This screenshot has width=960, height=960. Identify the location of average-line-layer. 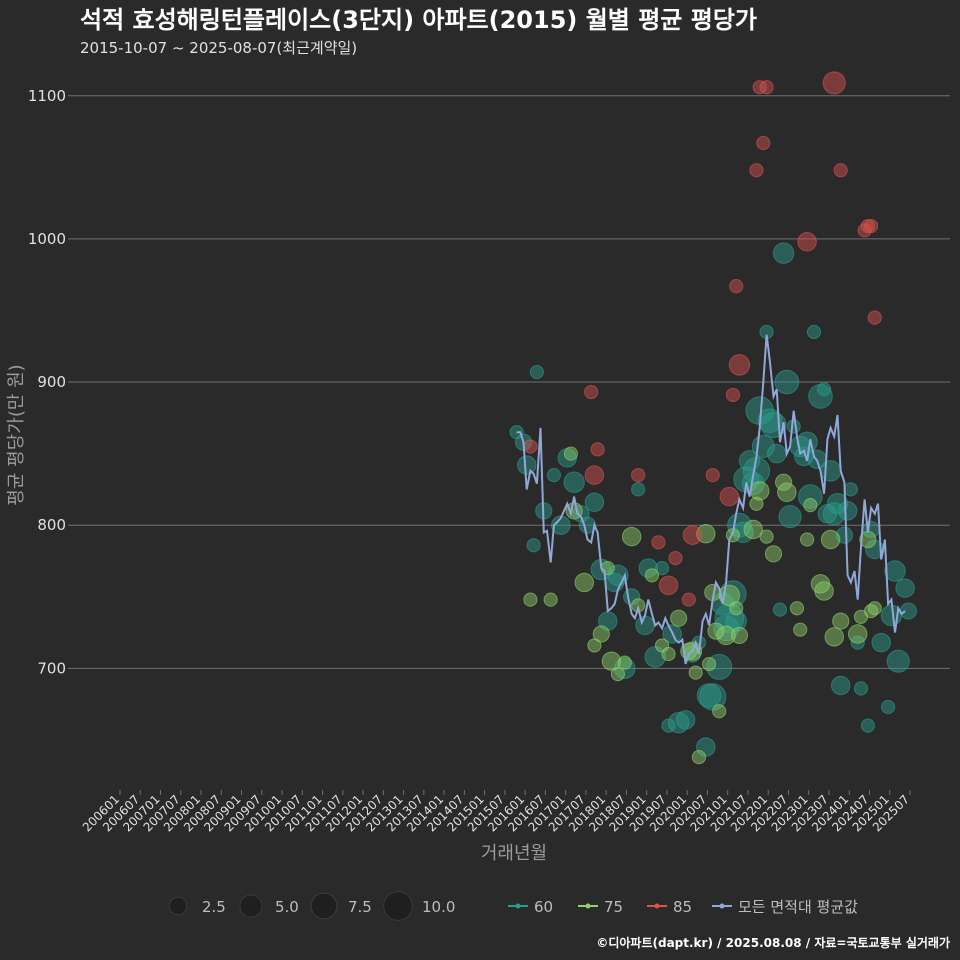
(711, 499).